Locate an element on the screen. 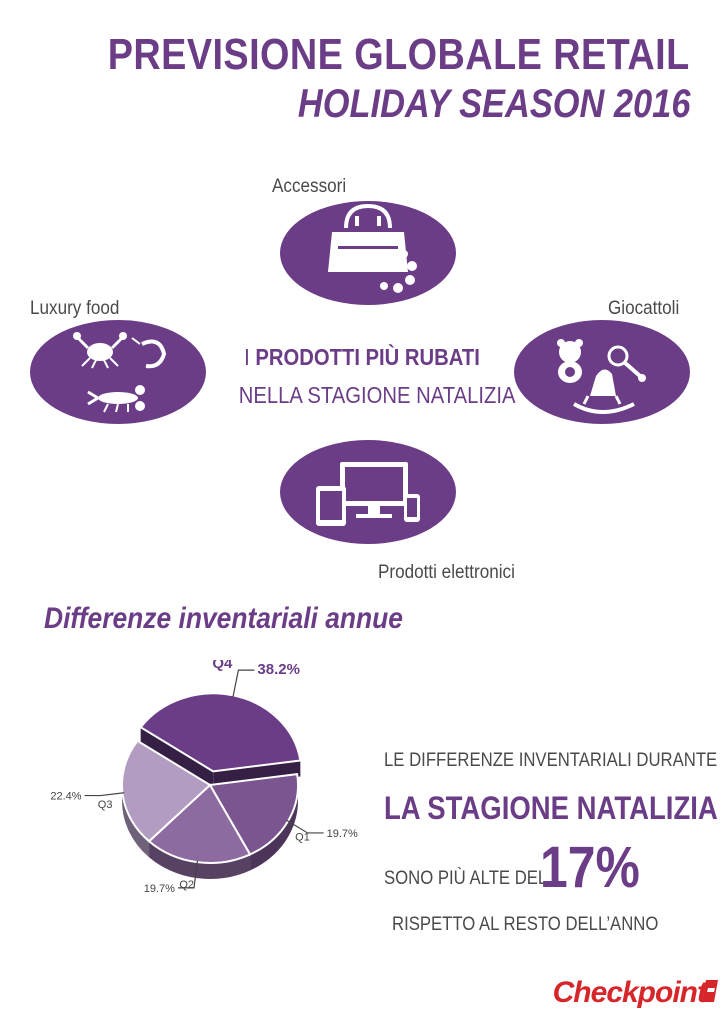 The image size is (724, 1024). pie-category-label-q3: Q3 is located at coordinates (105, 805).